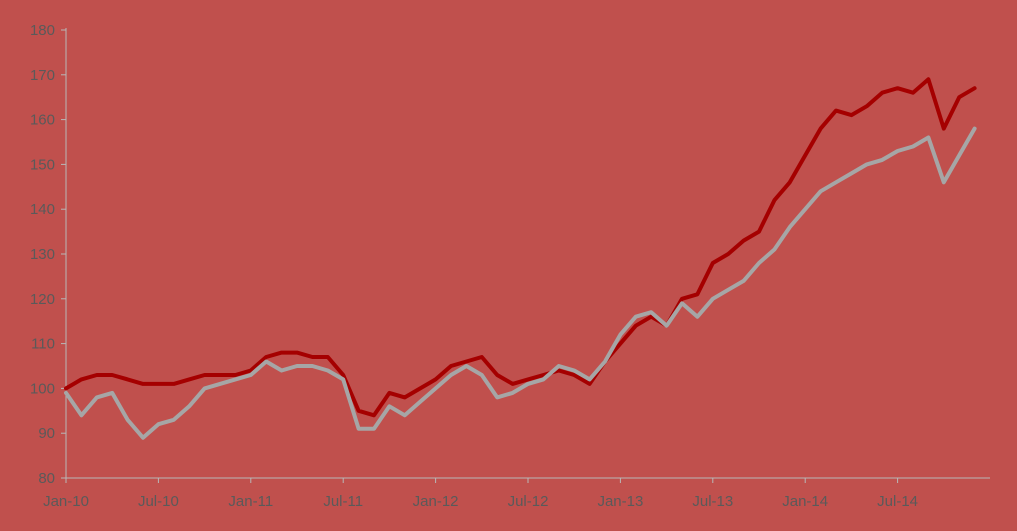 This screenshot has height=531, width=1017. I want to click on x-tick-label: Jul-12, so click(528, 501).